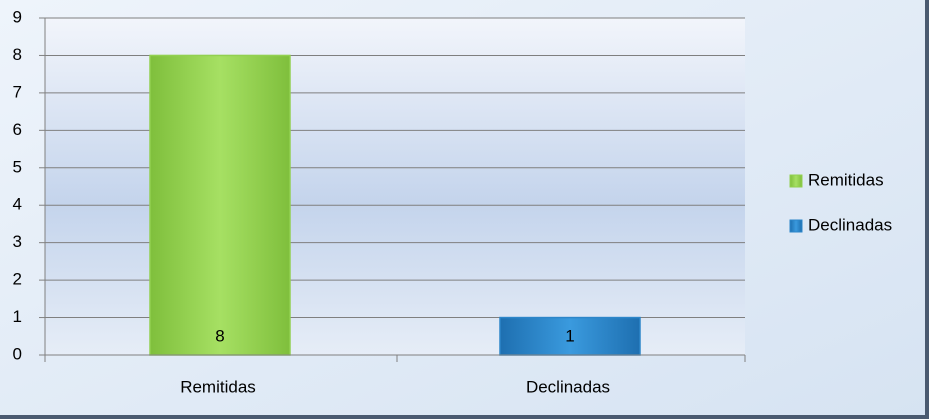 The image size is (930, 420). Describe the element at coordinates (219, 335) in the screenshot. I see `data-label: 8` at that location.